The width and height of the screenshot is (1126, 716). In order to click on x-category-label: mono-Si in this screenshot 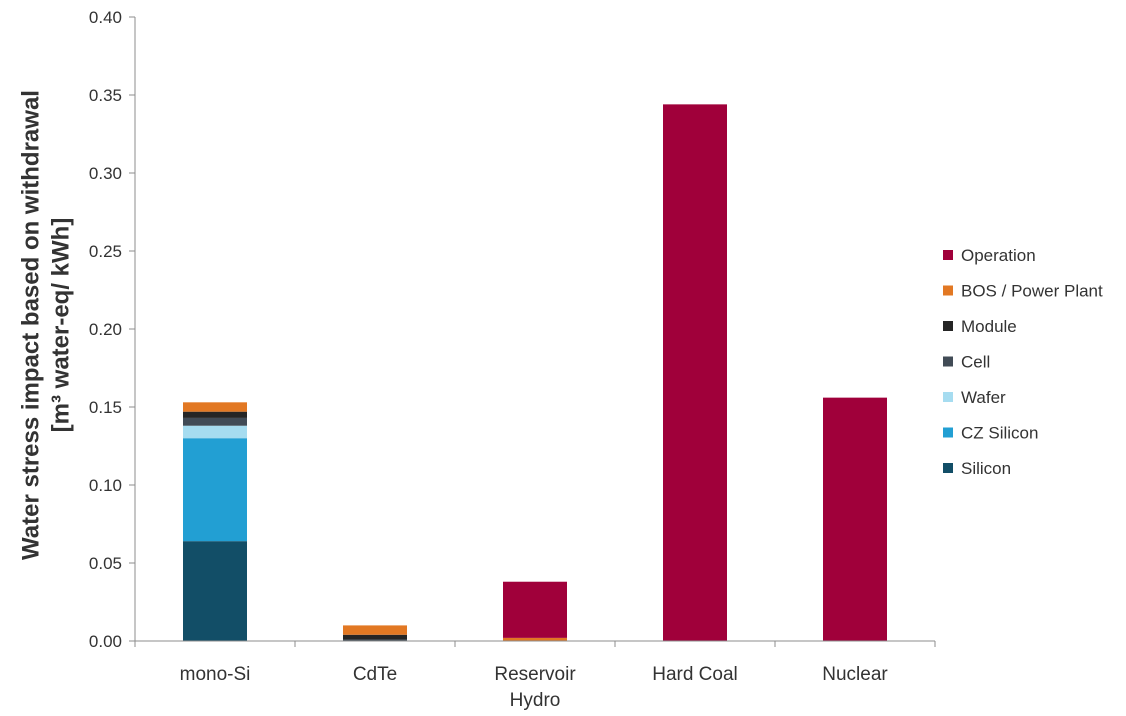, I will do `click(215, 674)`.